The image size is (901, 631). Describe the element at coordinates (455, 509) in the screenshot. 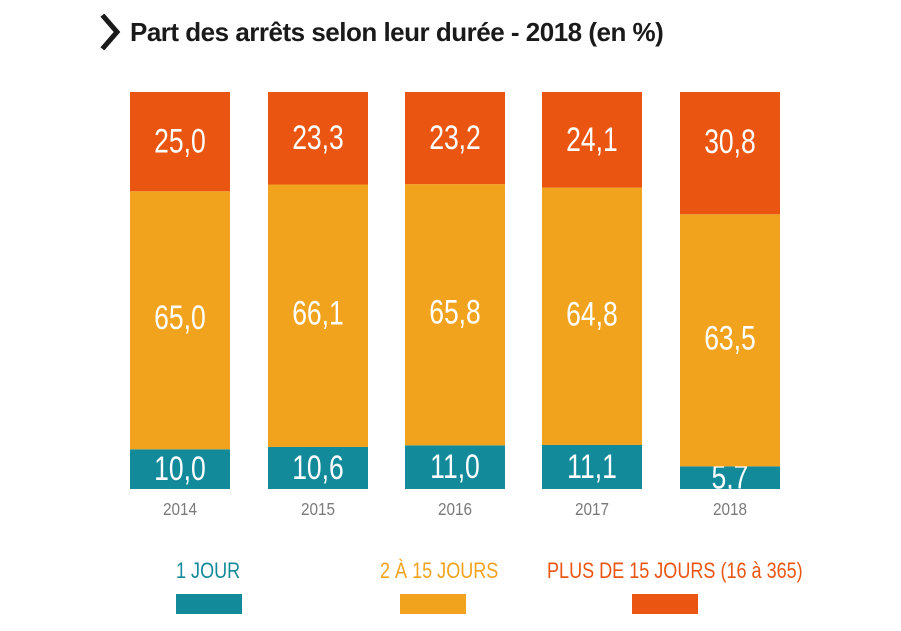

I see `x-tick-label-2016: 2016` at that location.